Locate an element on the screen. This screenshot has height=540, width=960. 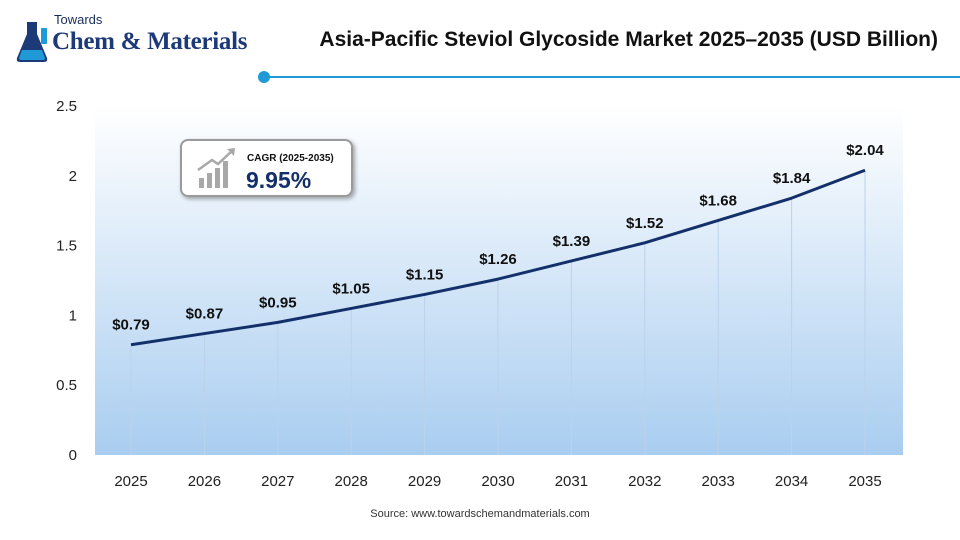
cagr-label: CAGR (2025-2035) is located at coordinates (290, 158).